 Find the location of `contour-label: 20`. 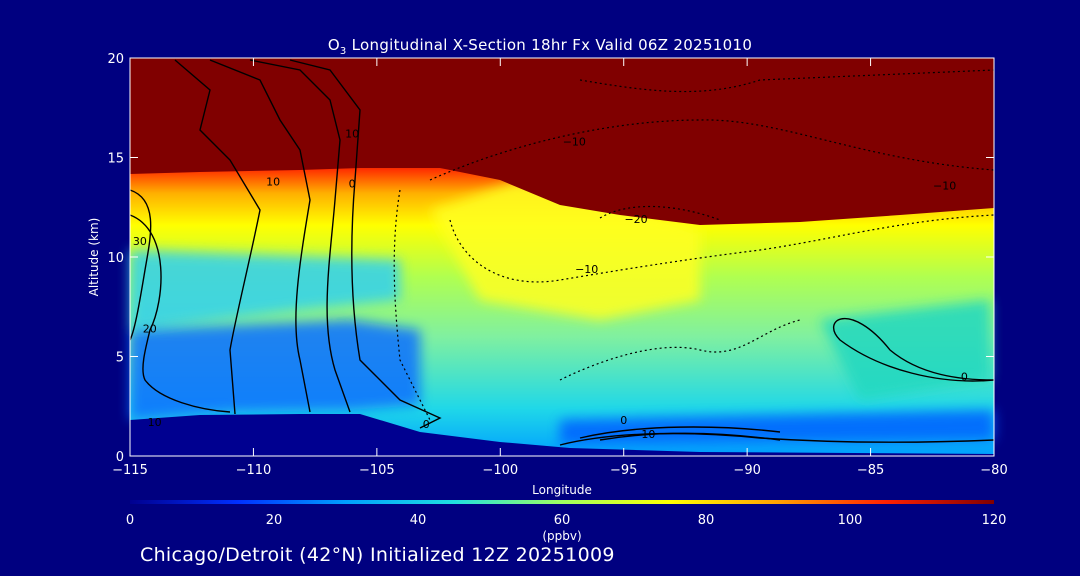

contour-label: 20 is located at coordinates (150, 329).